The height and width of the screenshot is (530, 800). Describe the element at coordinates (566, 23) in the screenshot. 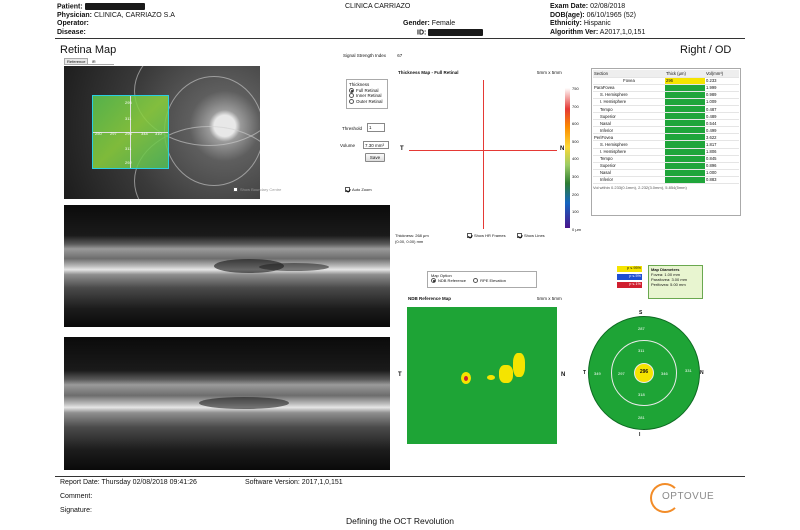

I see `ethnicity-label: Ethnicity:` at that location.